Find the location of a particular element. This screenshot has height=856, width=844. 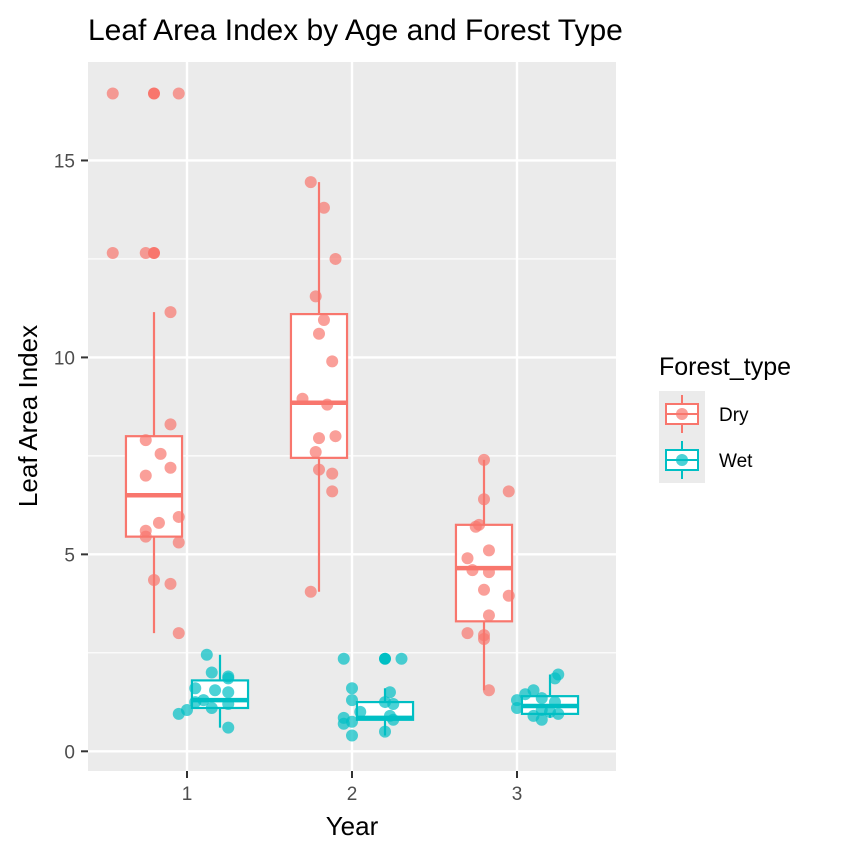

y-axis-title: Leaf Area Index is located at coordinates (28, 416).